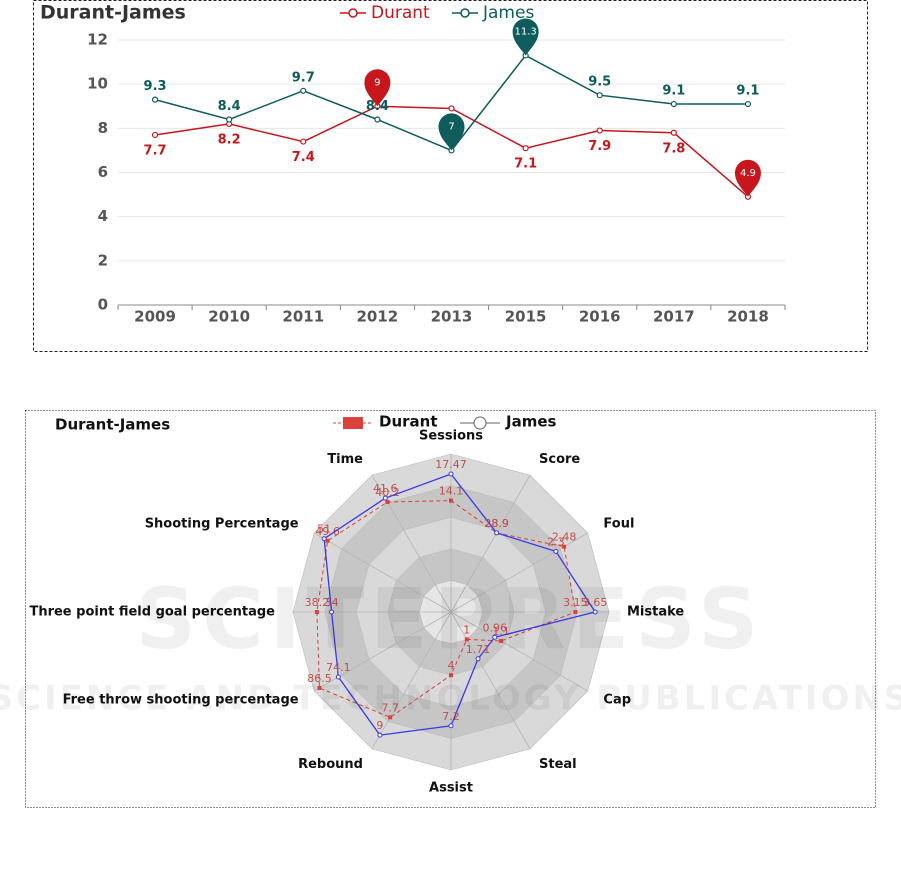  What do you see at coordinates (617, 700) in the screenshot?
I see `indicator-label: Cap` at bounding box center [617, 700].